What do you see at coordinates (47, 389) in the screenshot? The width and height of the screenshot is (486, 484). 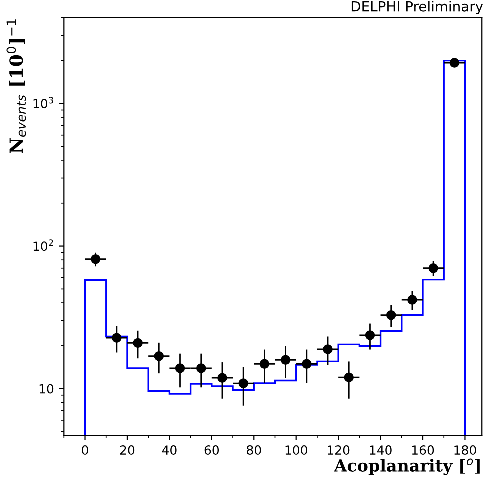 I see `y-tick-label: 10` at bounding box center [47, 389].